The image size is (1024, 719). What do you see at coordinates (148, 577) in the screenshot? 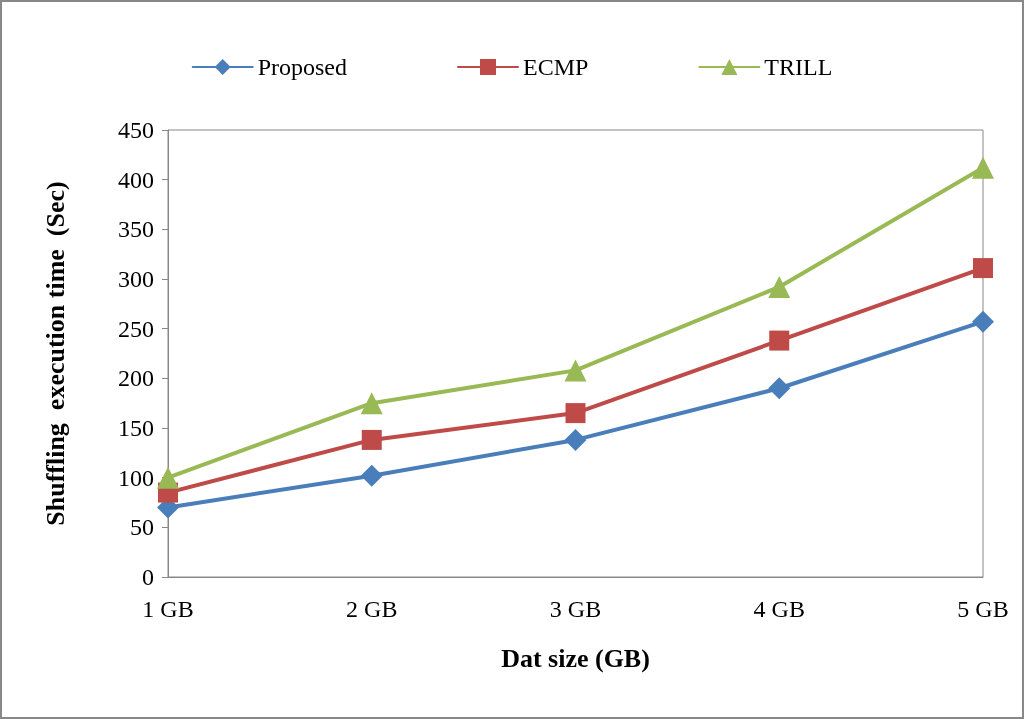
I see `y-tick-label: 0` at bounding box center [148, 577].